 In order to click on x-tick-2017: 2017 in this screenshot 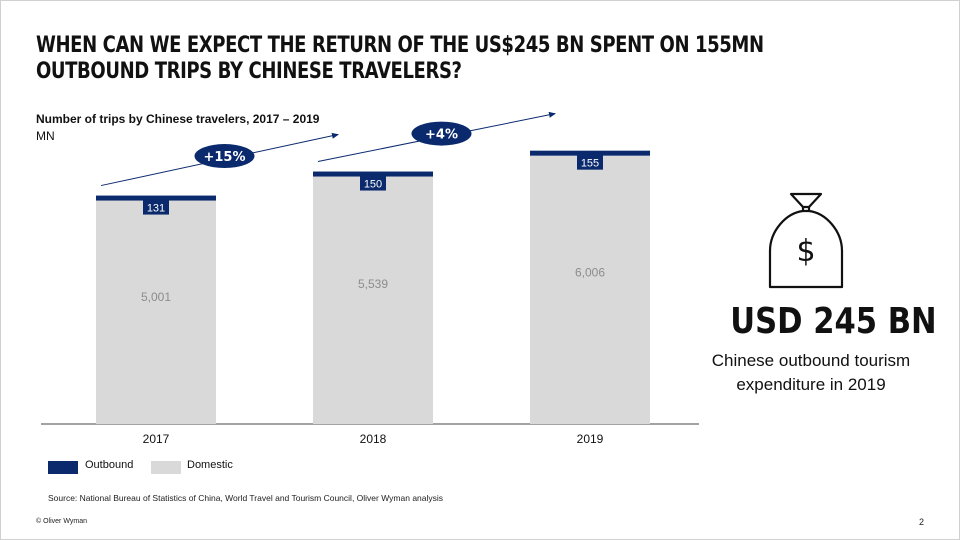, I will do `click(156, 439)`.